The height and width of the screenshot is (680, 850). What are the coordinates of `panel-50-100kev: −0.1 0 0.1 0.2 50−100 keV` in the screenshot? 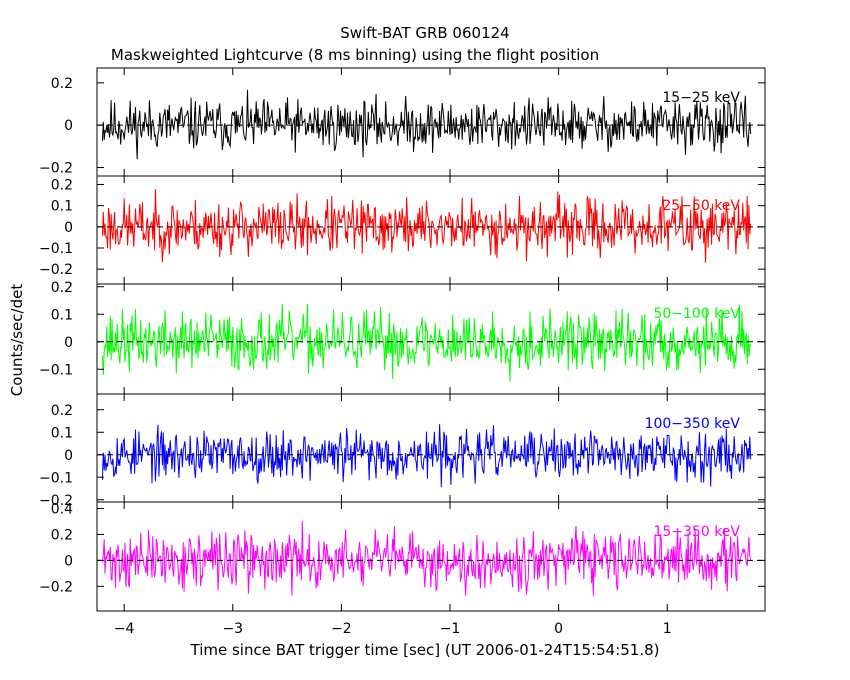 It's located at (402, 337).